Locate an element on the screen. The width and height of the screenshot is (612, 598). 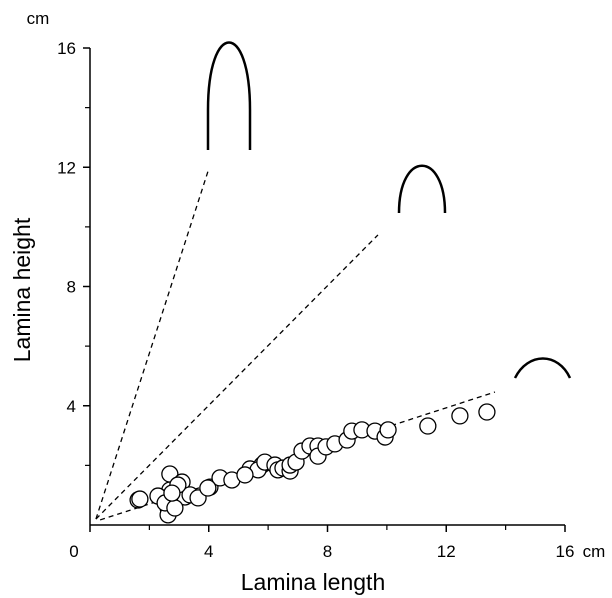
y-unit: cm is located at coordinates (38, 18).